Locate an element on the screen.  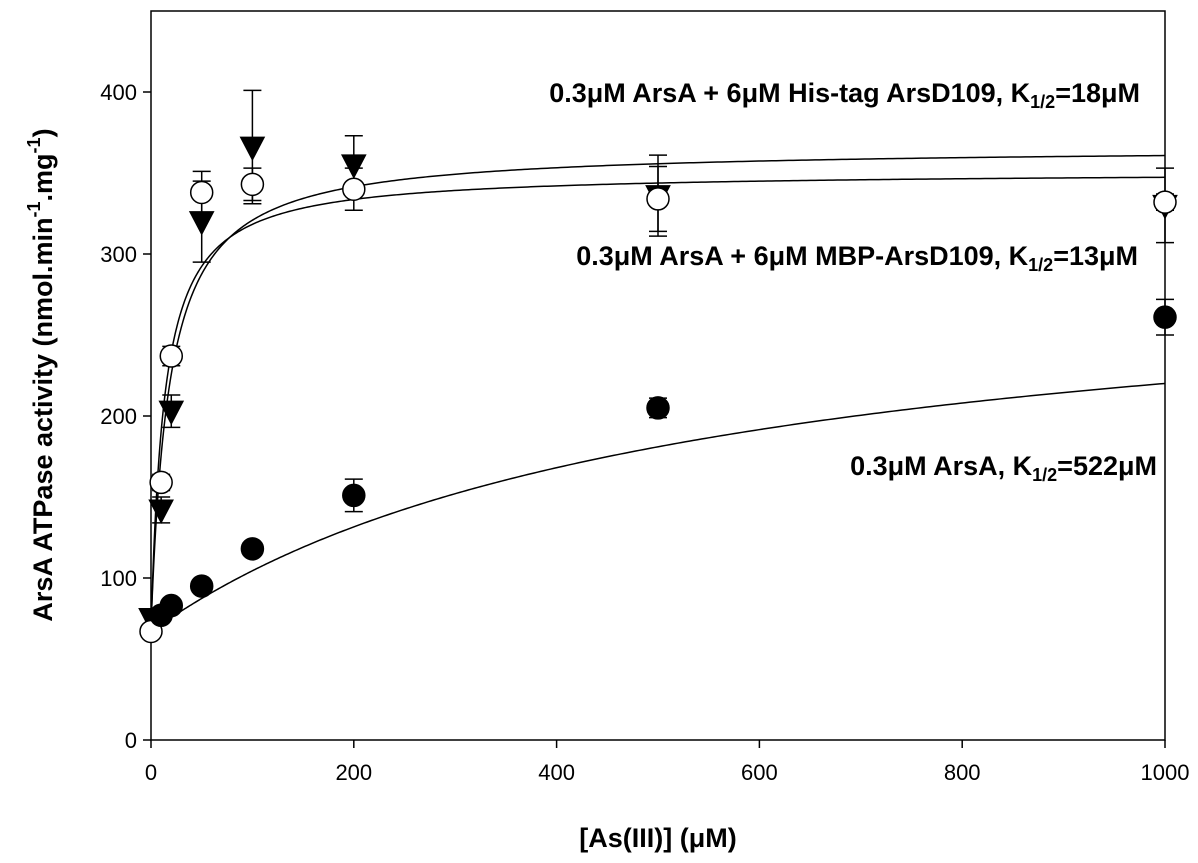
y-tick-label: 300 is located at coordinates (118, 254).